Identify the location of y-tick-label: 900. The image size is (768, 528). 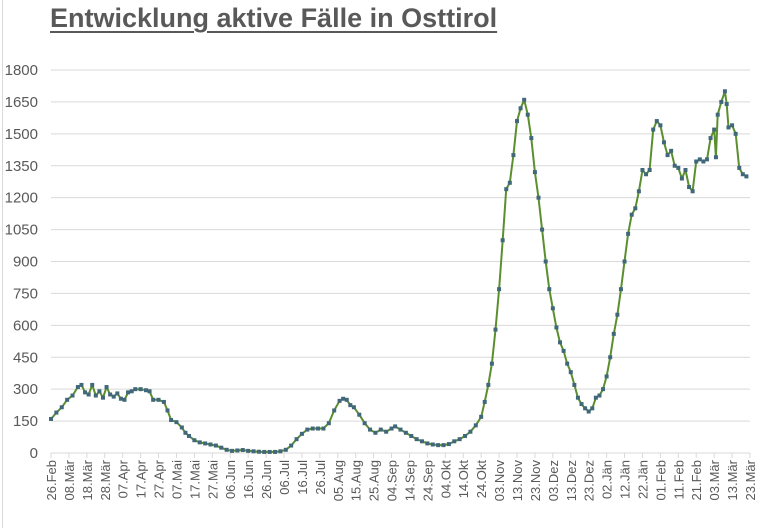
(25, 262).